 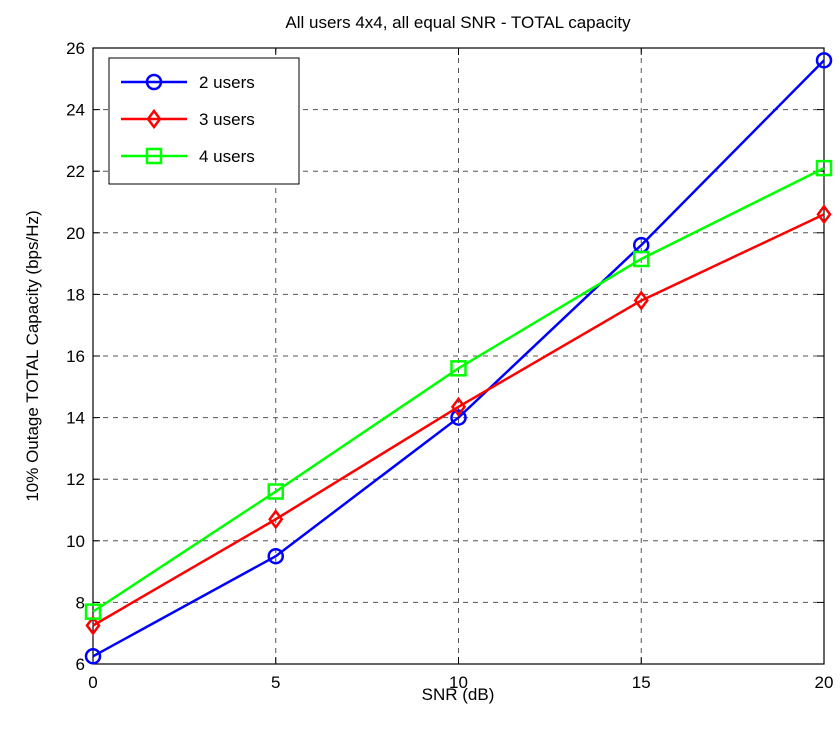 What do you see at coordinates (75, 294) in the screenshot?
I see `y-tick-label: 18` at bounding box center [75, 294].